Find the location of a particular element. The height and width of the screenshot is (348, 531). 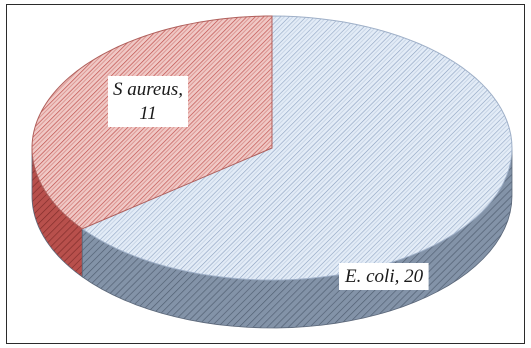

data-label-s-aureus: S aureus, 11 is located at coordinates (148, 101).